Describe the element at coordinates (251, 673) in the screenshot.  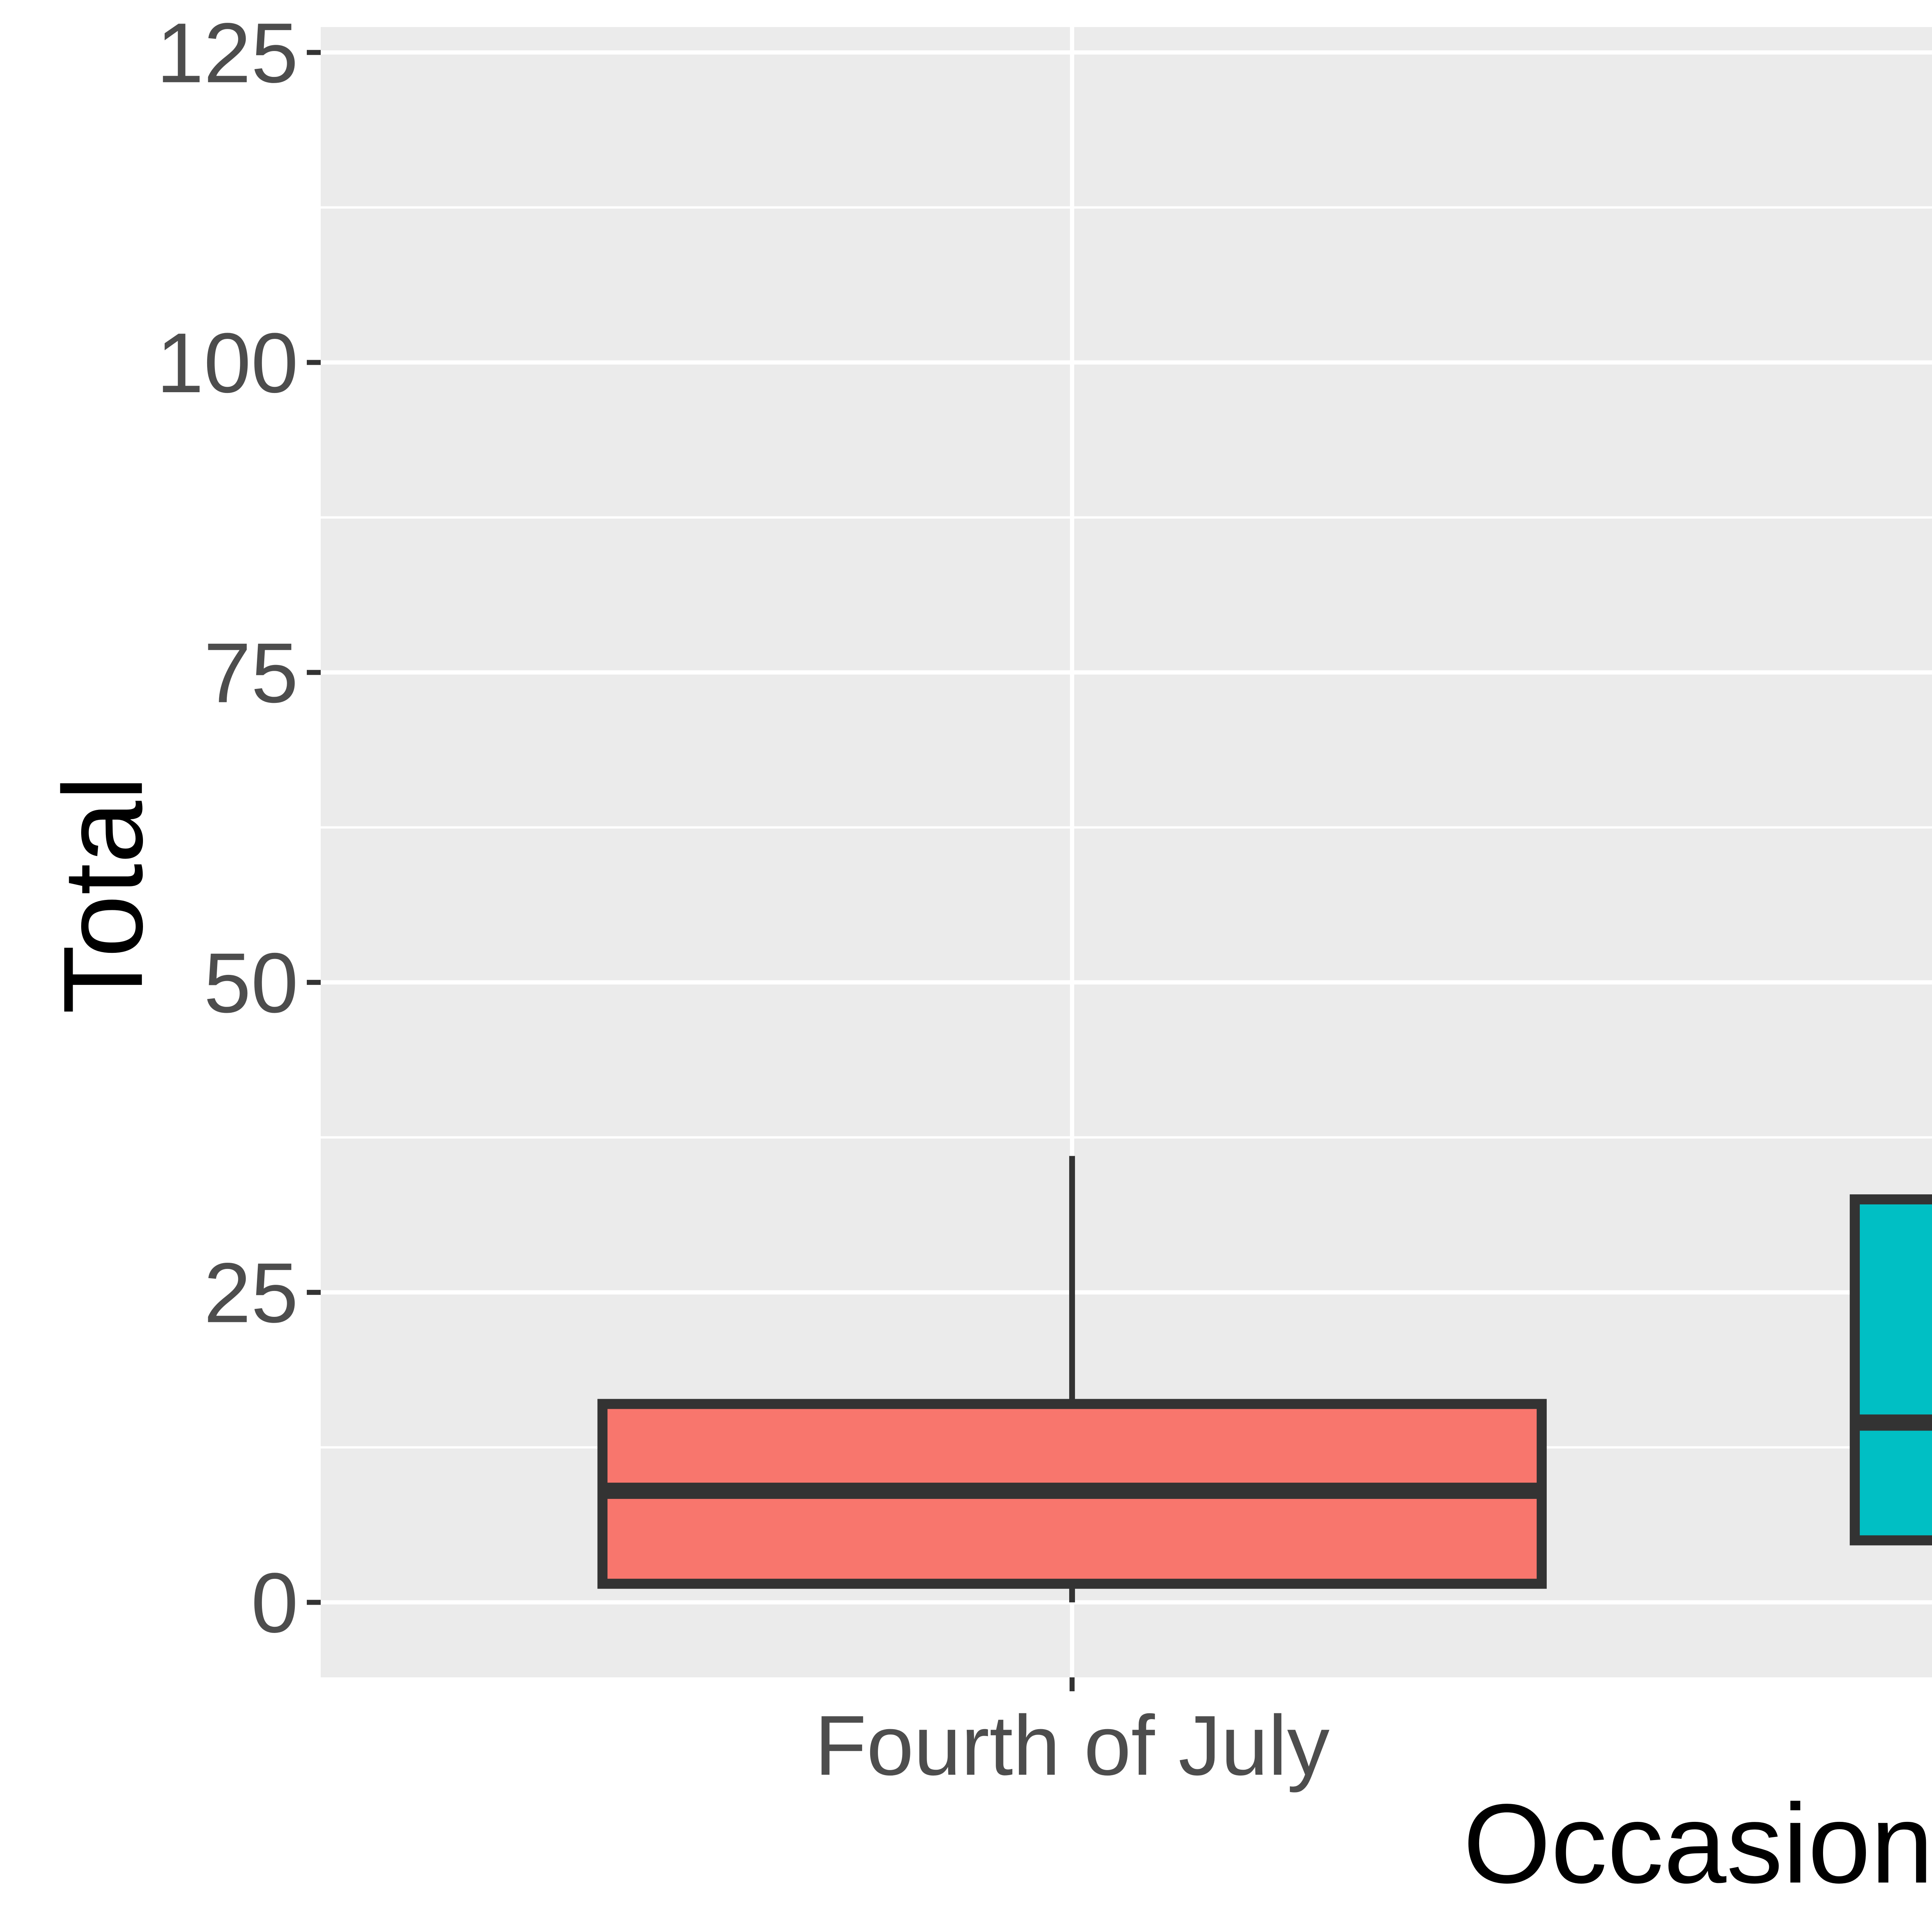
I see `y-tick-label: 75` at that location.